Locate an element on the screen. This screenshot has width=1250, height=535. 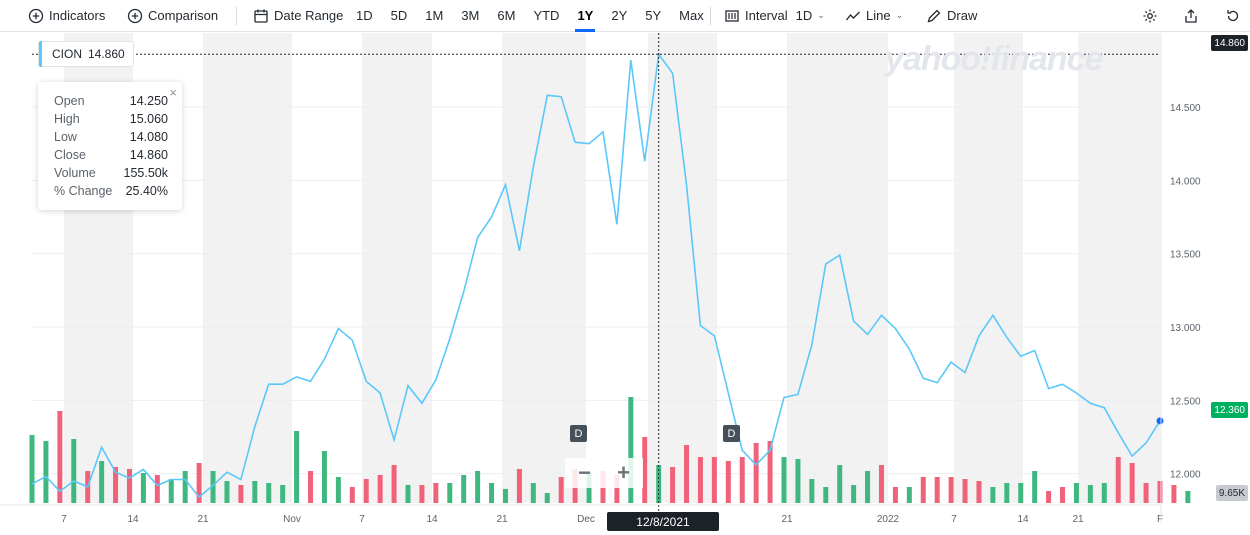
y-tick-label: 13.000 is located at coordinates (1185, 328).